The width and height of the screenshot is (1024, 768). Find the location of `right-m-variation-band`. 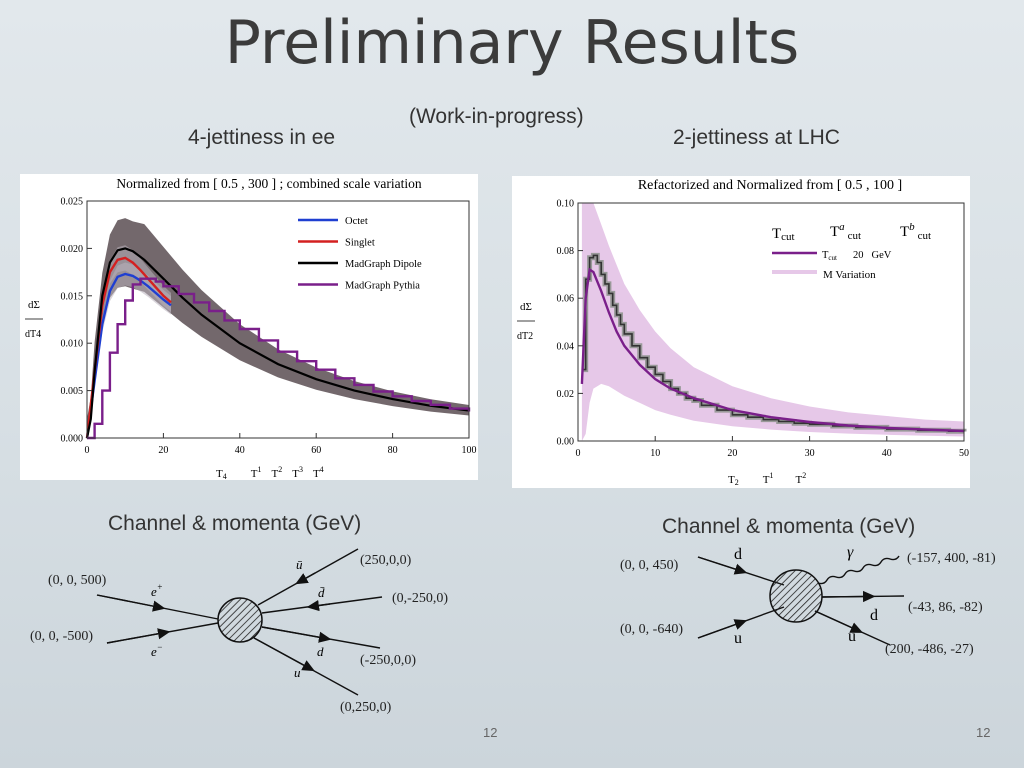

right-m-variation-band is located at coordinates (772, 322).